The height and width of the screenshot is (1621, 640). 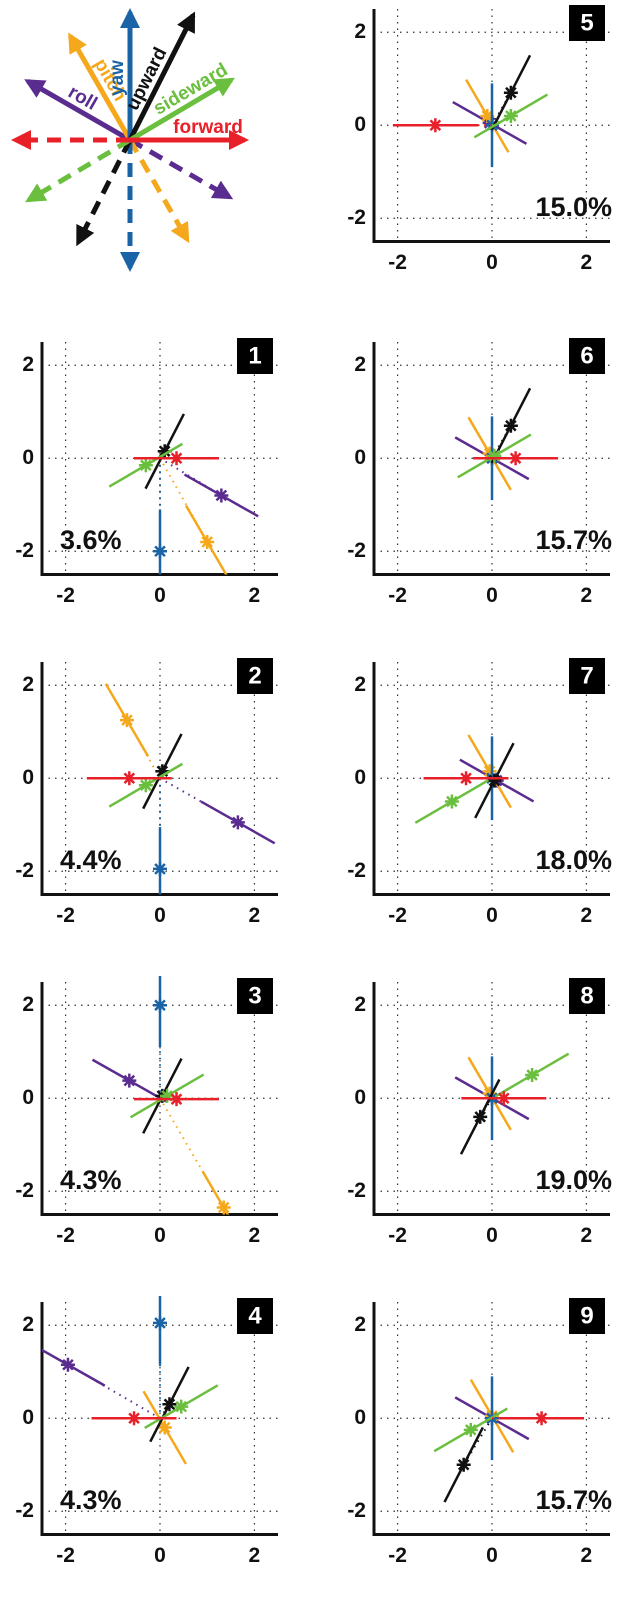 I want to click on annotation: 19.0%, so click(x=573, y=1180).